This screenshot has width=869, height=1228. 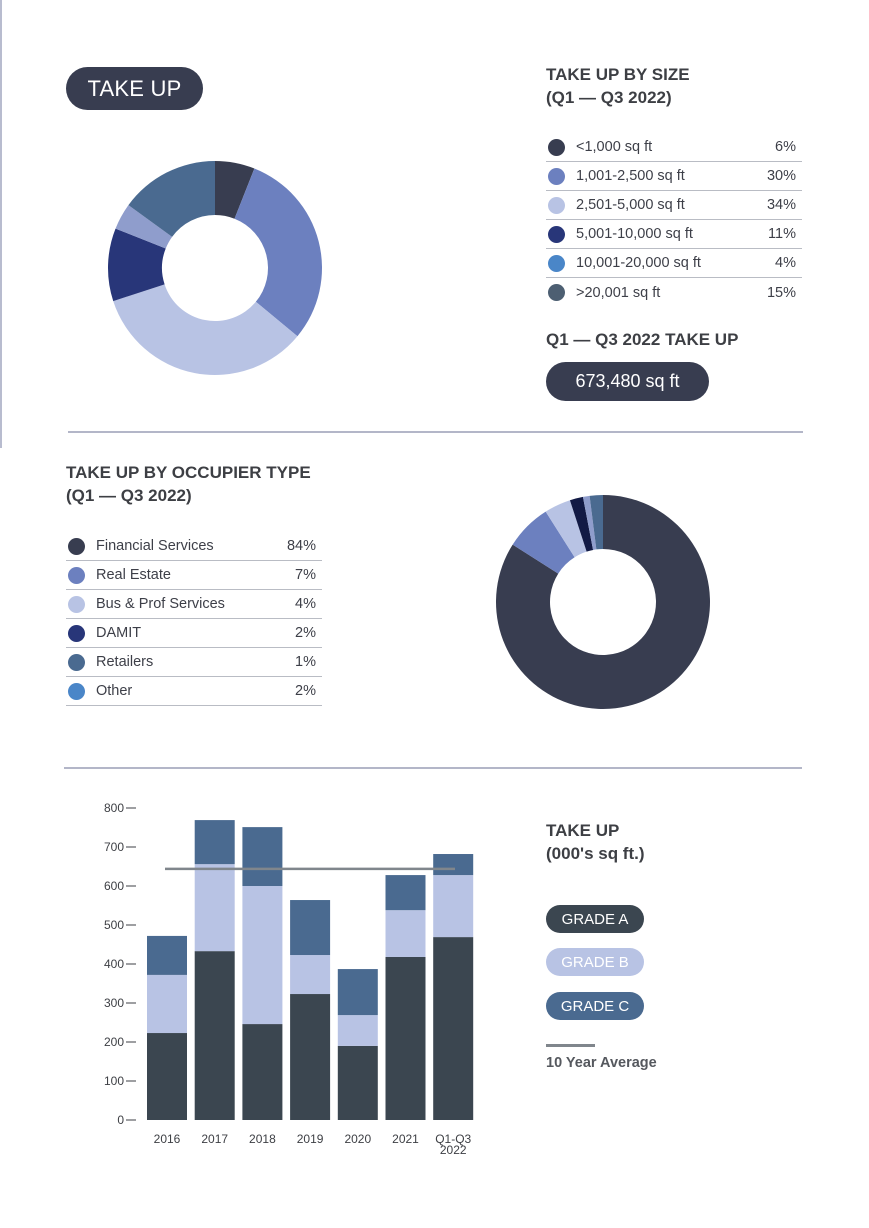 What do you see at coordinates (194, 633) in the screenshot?
I see `occupier-legend-row: DAMIT 2%` at bounding box center [194, 633].